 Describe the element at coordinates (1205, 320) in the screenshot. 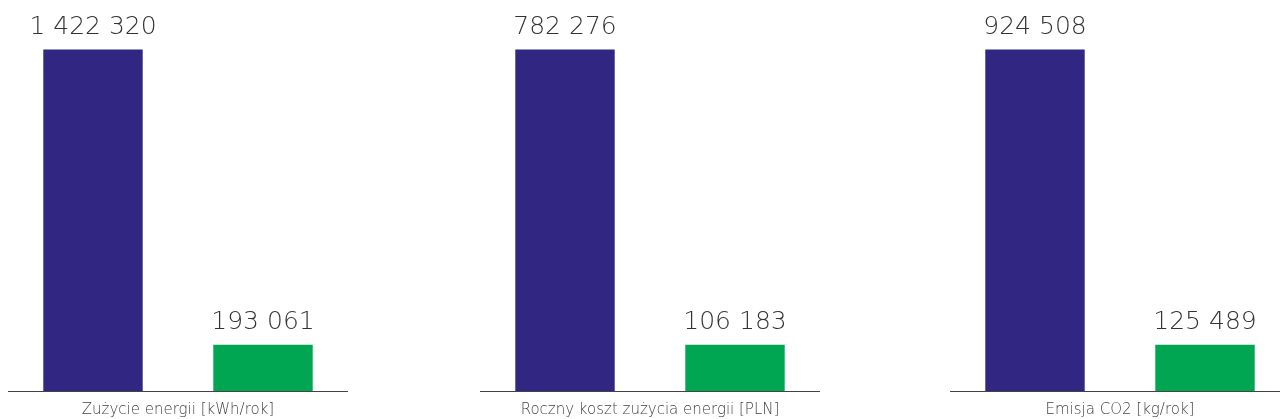

I see `data-label: 125 489` at that location.